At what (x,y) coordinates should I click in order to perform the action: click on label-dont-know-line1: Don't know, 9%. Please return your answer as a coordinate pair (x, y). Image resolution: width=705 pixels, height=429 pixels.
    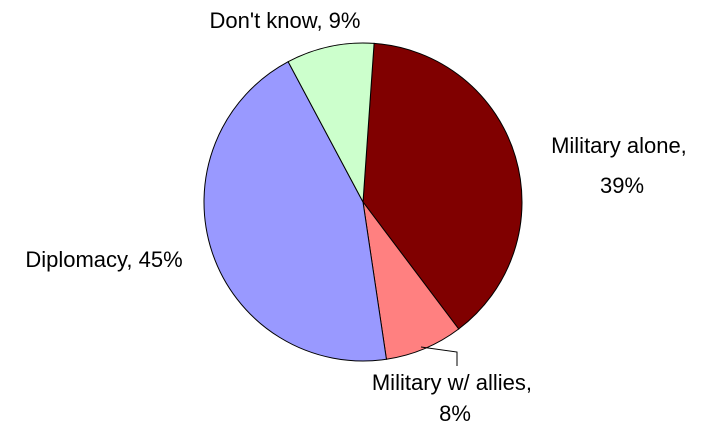
    Looking at the image, I should click on (285, 20).